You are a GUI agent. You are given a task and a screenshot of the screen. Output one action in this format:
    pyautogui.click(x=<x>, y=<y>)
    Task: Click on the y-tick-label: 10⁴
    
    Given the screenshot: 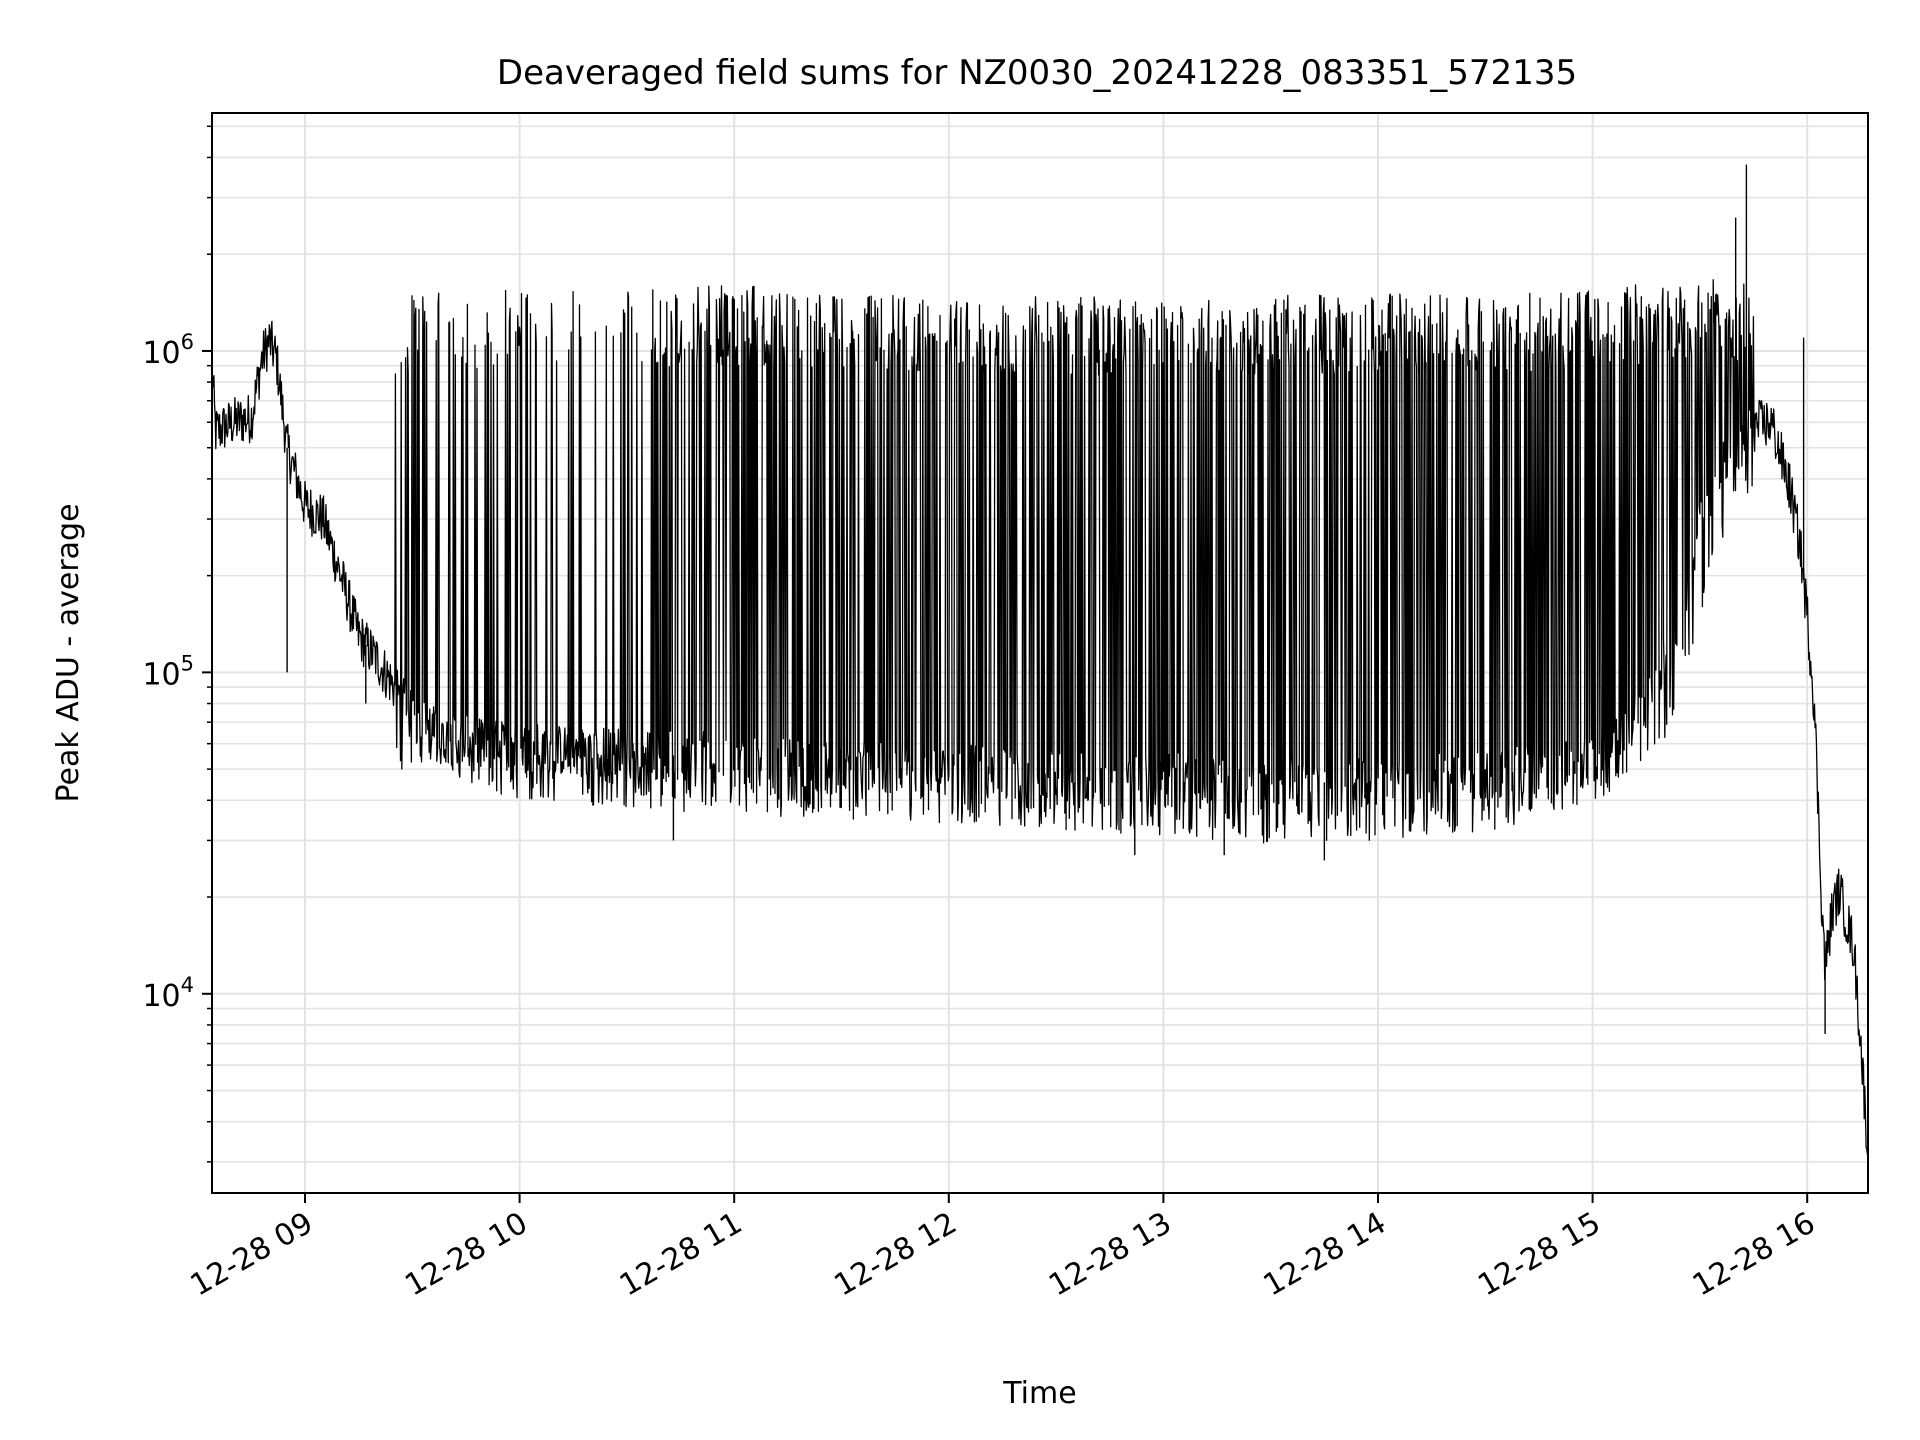 What is the action you would take?
    pyautogui.click(x=168, y=993)
    